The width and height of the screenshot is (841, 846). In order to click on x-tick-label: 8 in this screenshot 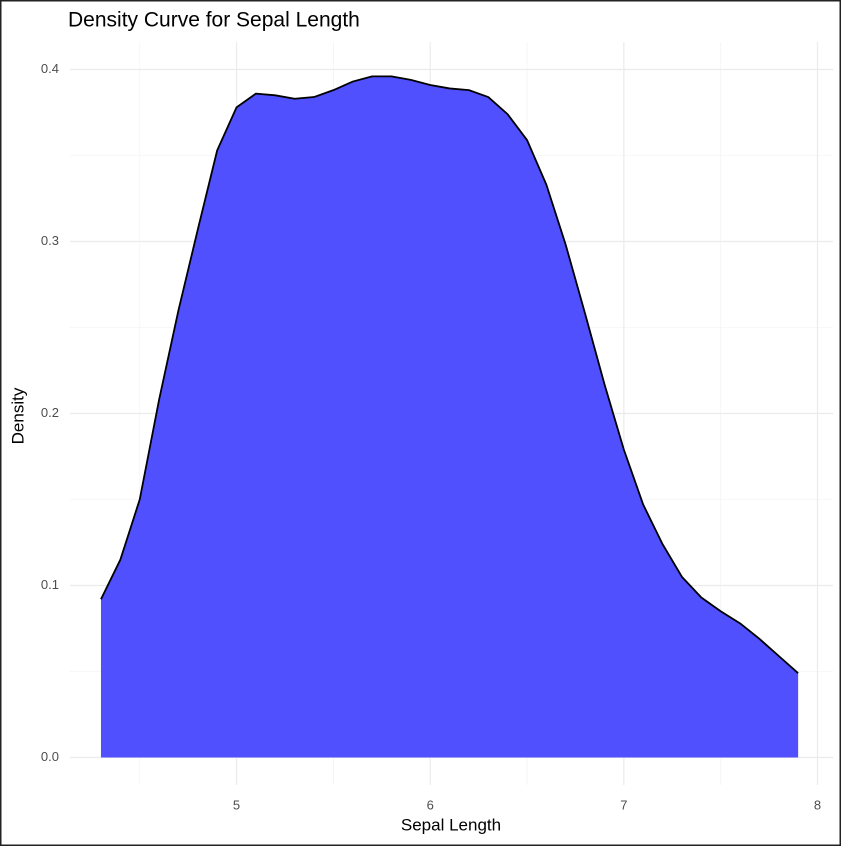, I will do `click(817, 804)`.